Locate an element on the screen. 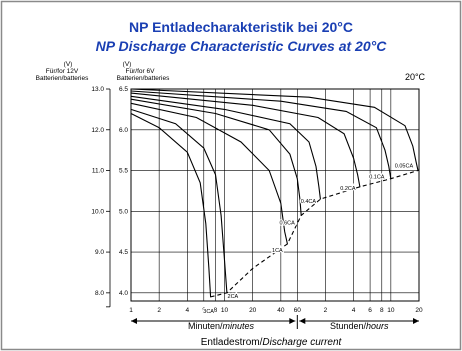 Image resolution: width=462 pixels, height=351 pixels. y-right-tick-label: 5.0 is located at coordinates (123, 211).